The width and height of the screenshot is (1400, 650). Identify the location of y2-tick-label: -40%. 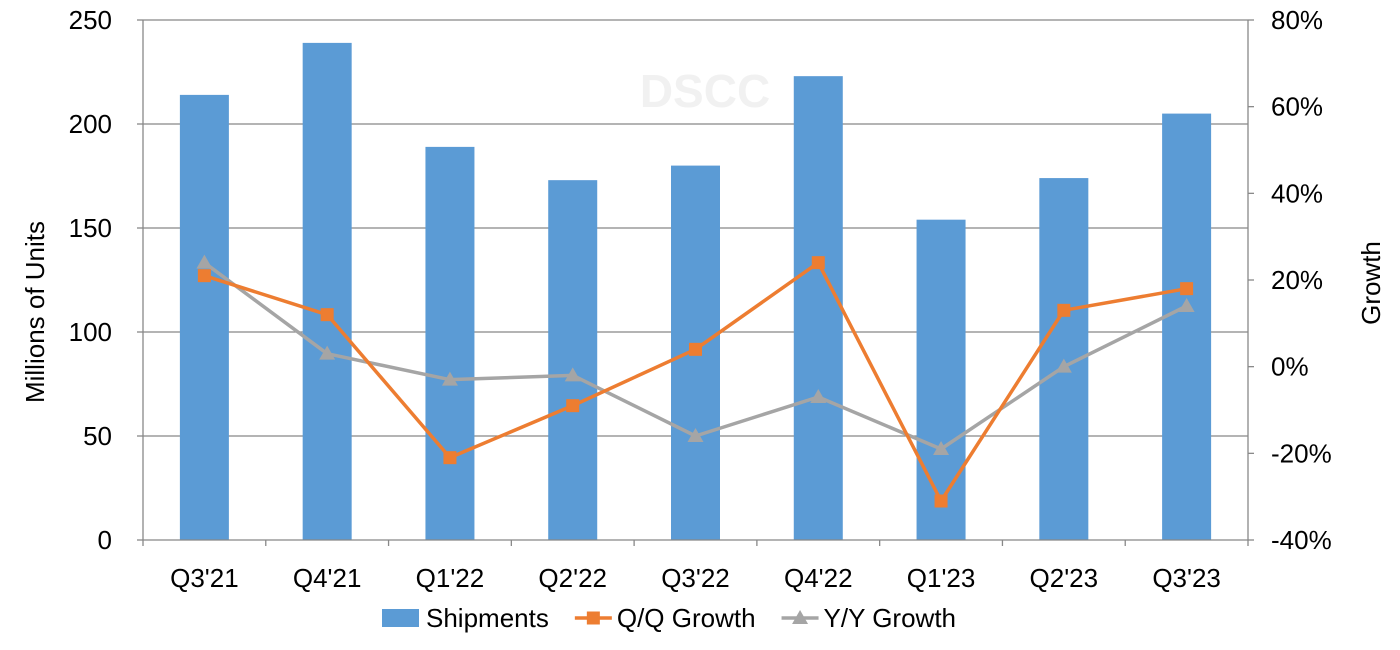
(1301, 540).